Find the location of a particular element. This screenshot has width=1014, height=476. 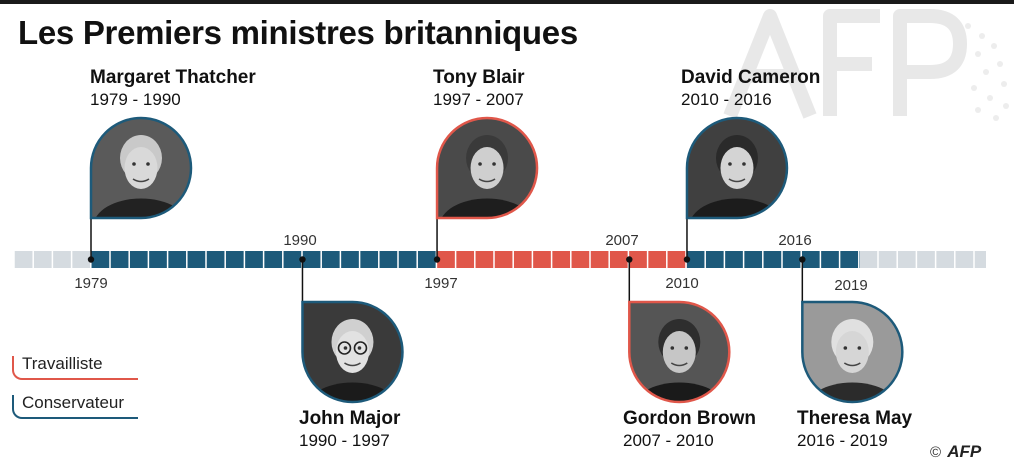

brown-portrait is located at coordinates (679, 352).